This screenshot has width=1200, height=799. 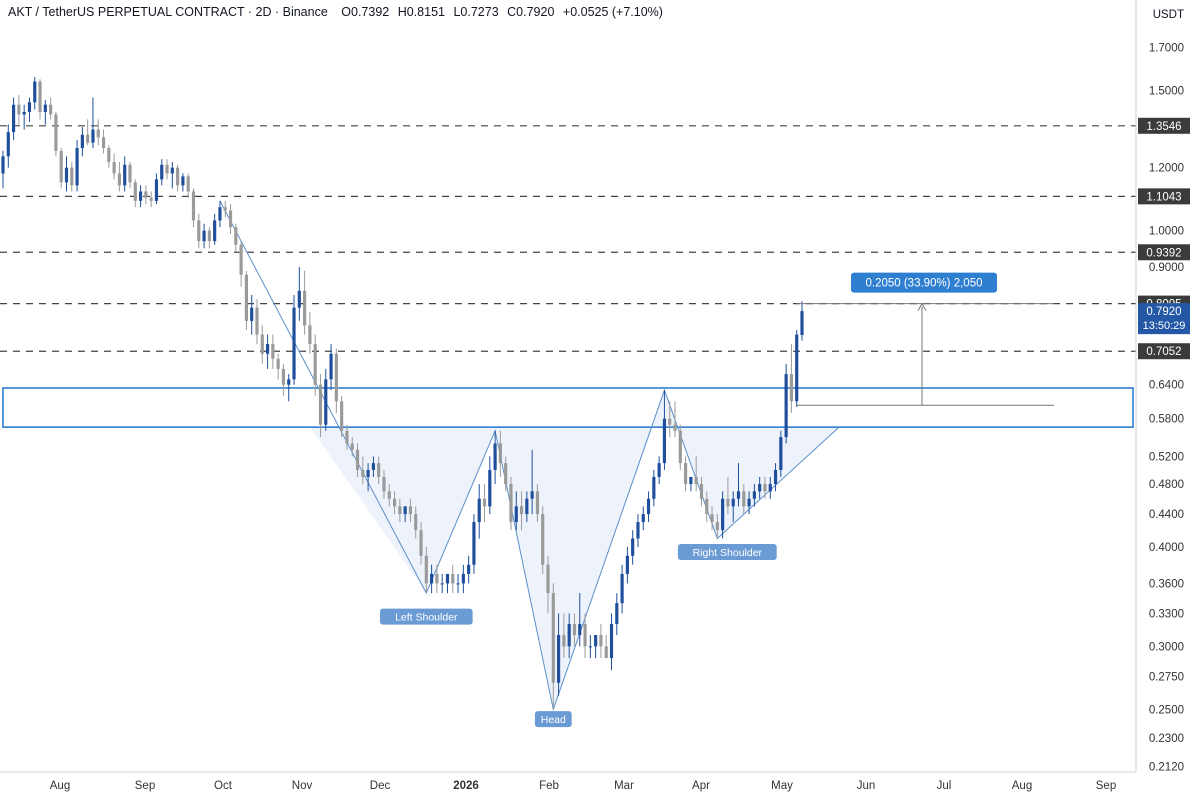 I want to click on level-price-label-2: 0.9392, so click(x=1163, y=253).